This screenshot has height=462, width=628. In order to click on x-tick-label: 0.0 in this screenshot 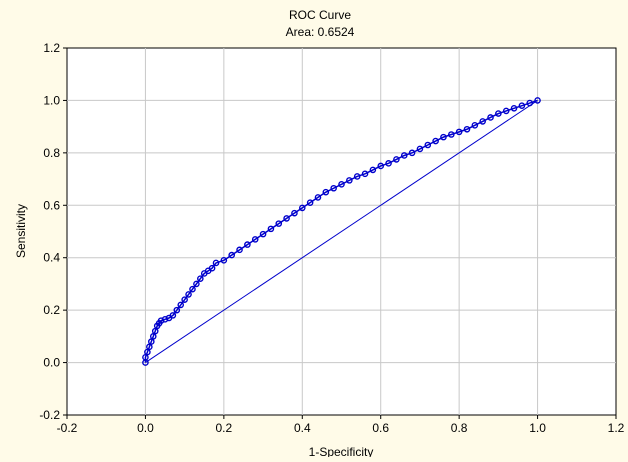, I will do `click(145, 428)`.